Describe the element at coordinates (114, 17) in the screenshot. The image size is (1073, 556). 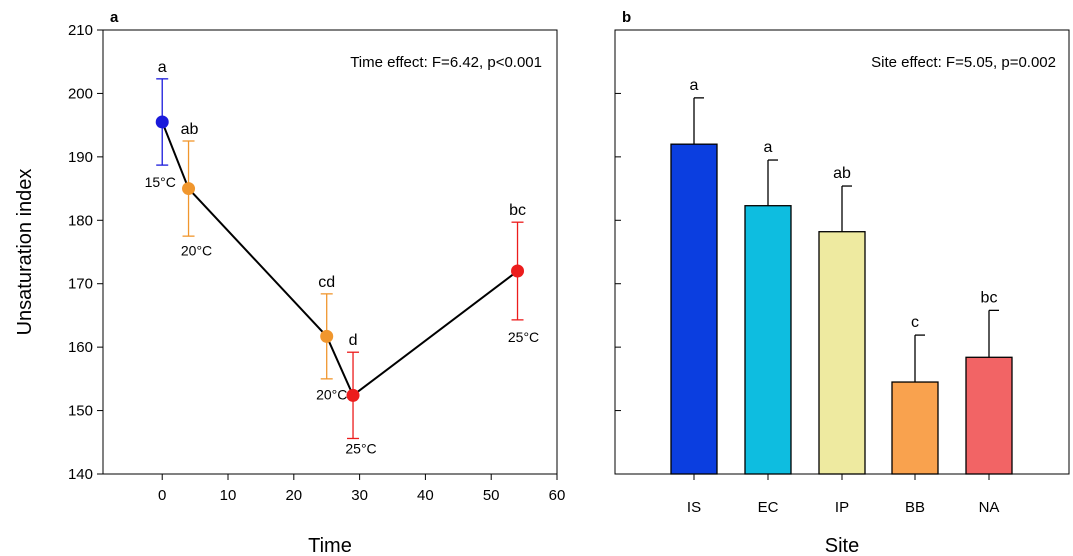
I see `panel-a-letter: a` at that location.